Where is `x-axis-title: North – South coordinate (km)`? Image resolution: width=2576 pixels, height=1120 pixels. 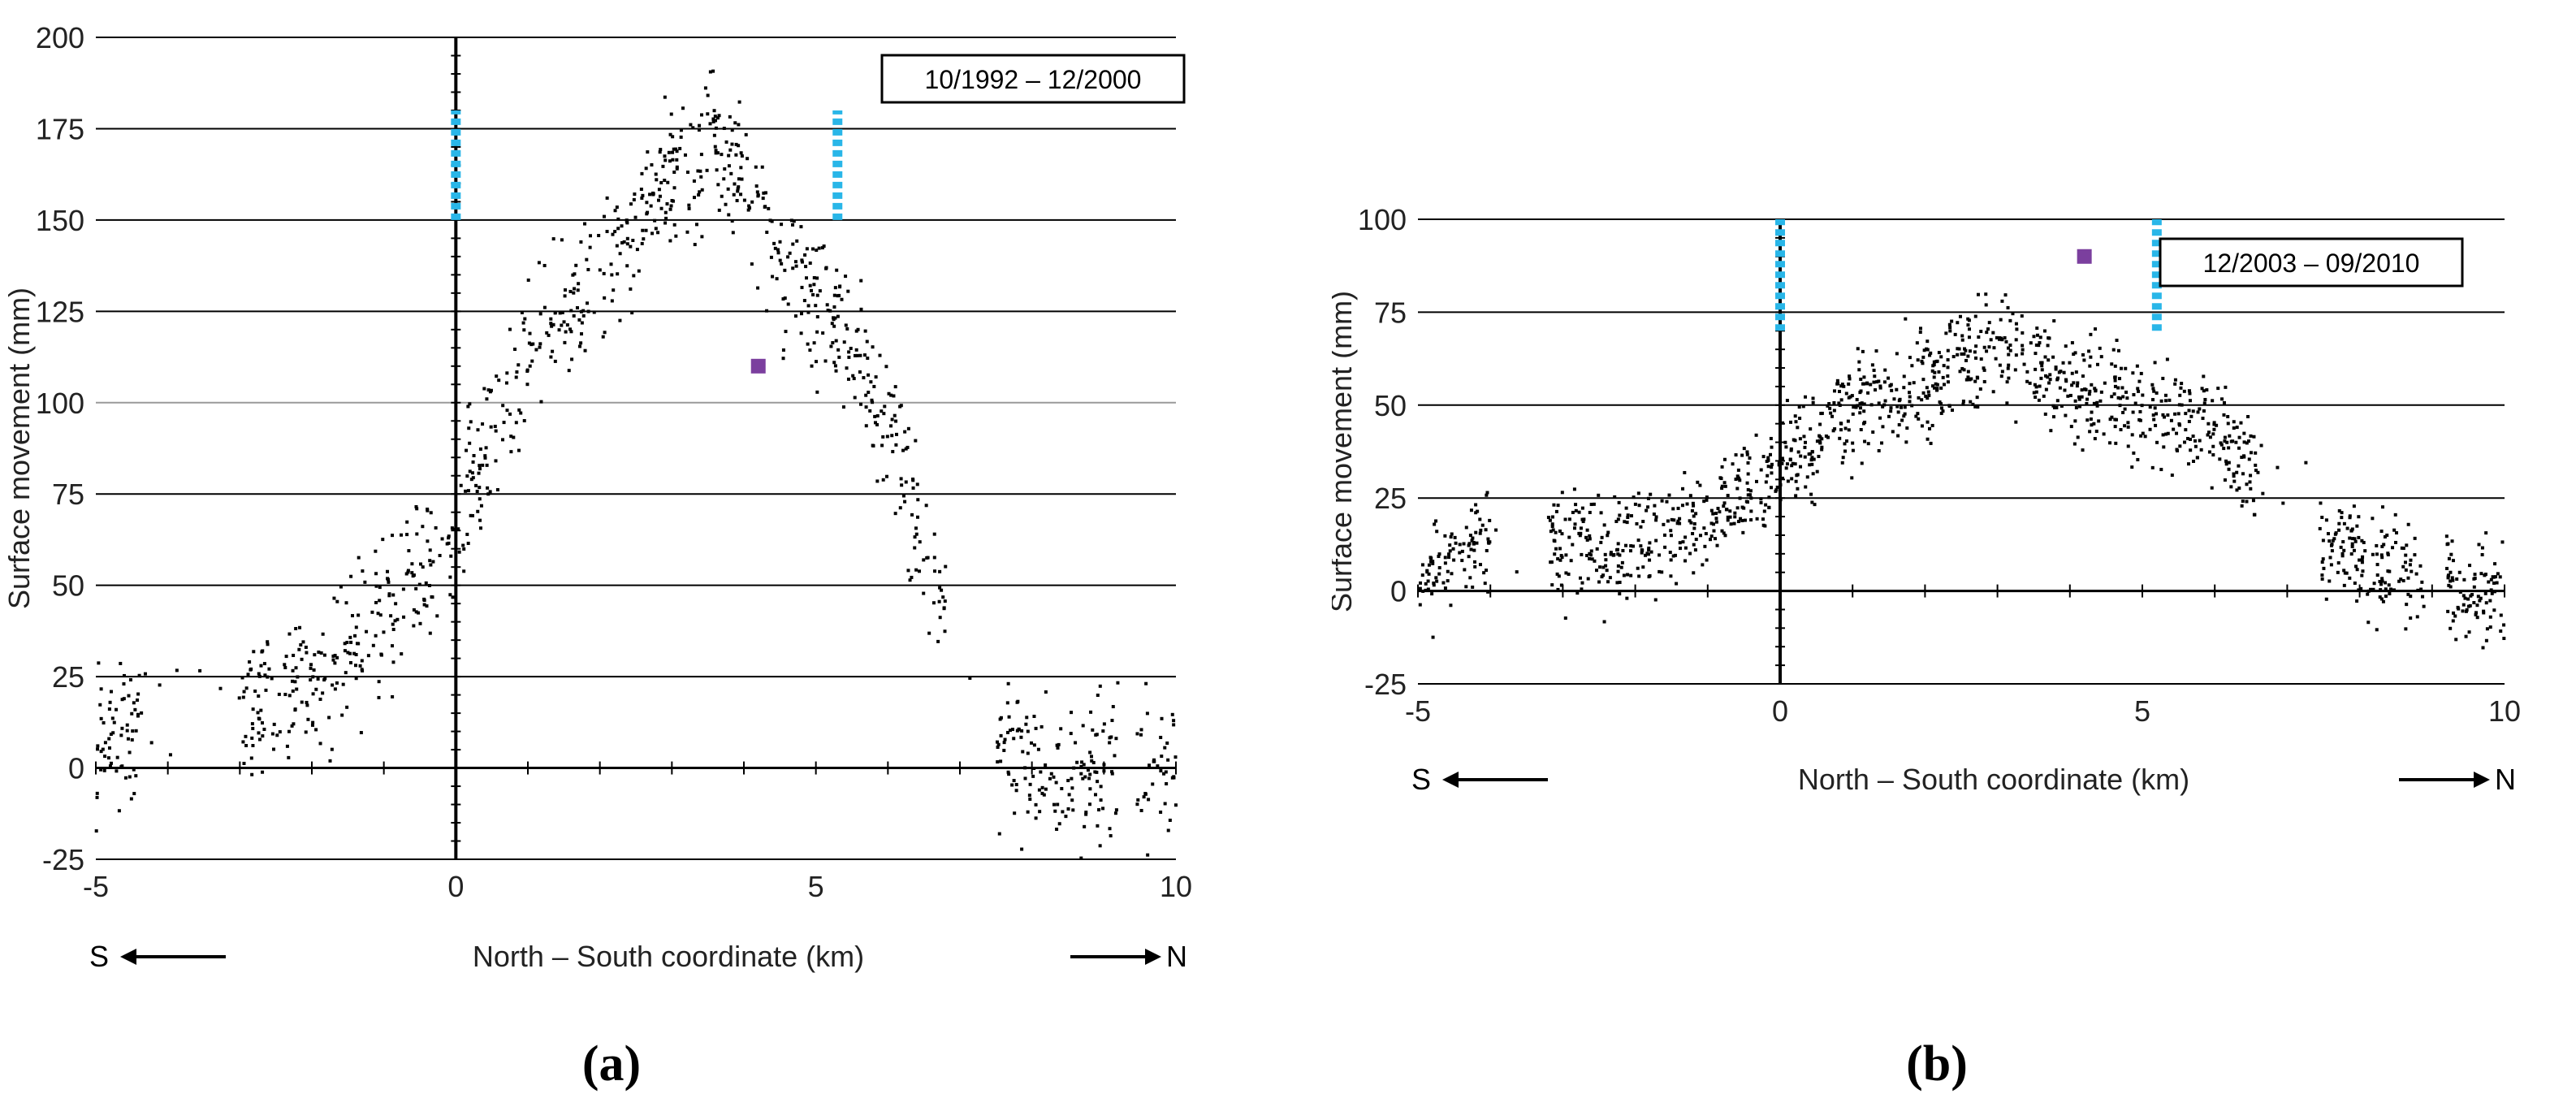 x-axis-title: North – South coordinate (km) is located at coordinates (669, 956).